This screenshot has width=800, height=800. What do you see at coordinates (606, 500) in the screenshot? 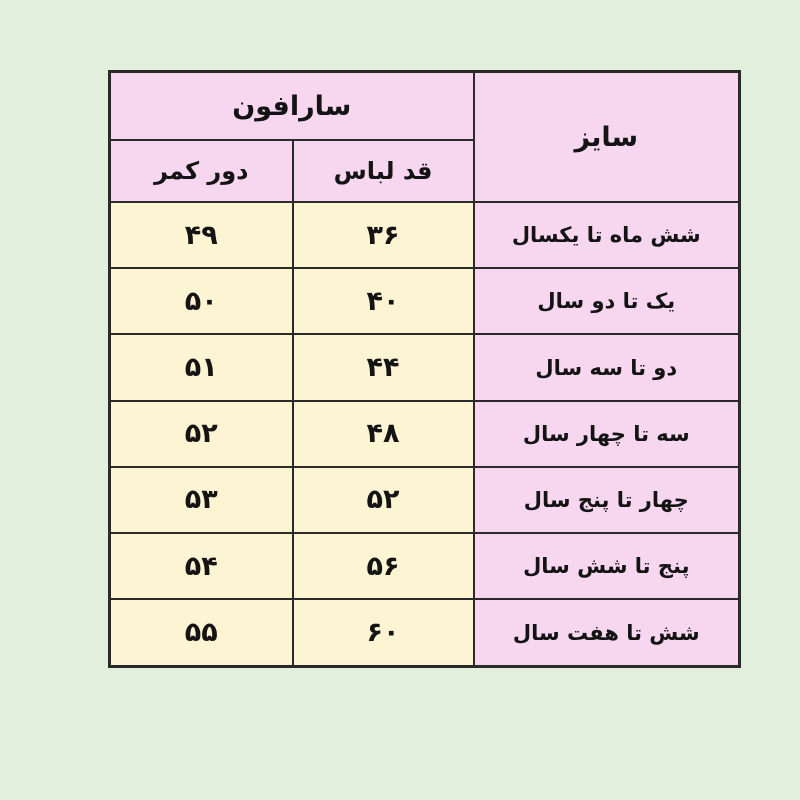
I see `size-range-cell: چهار تا پنج سال` at bounding box center [606, 500].